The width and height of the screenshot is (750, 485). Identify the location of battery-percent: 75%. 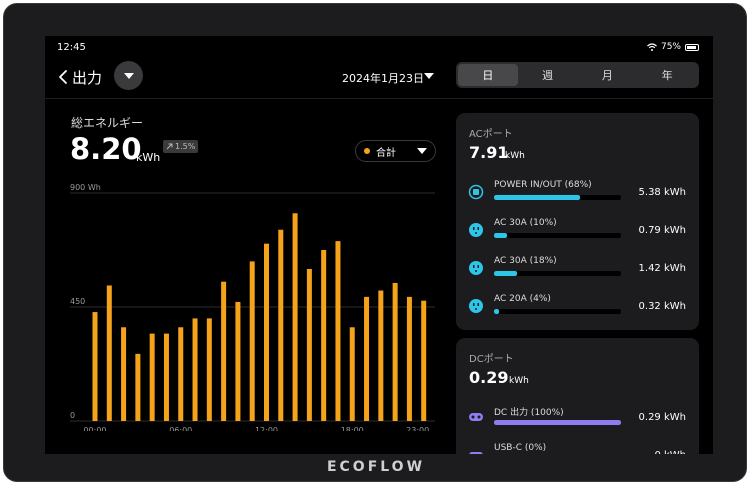
(670, 47).